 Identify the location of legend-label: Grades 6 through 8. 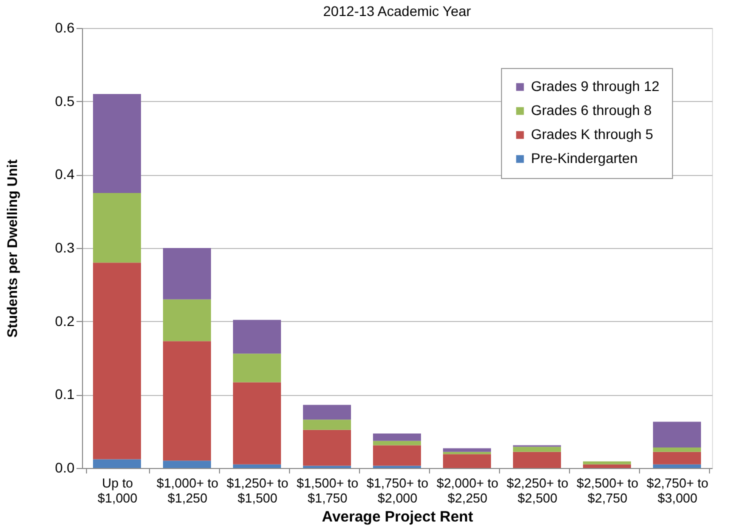
(591, 110).